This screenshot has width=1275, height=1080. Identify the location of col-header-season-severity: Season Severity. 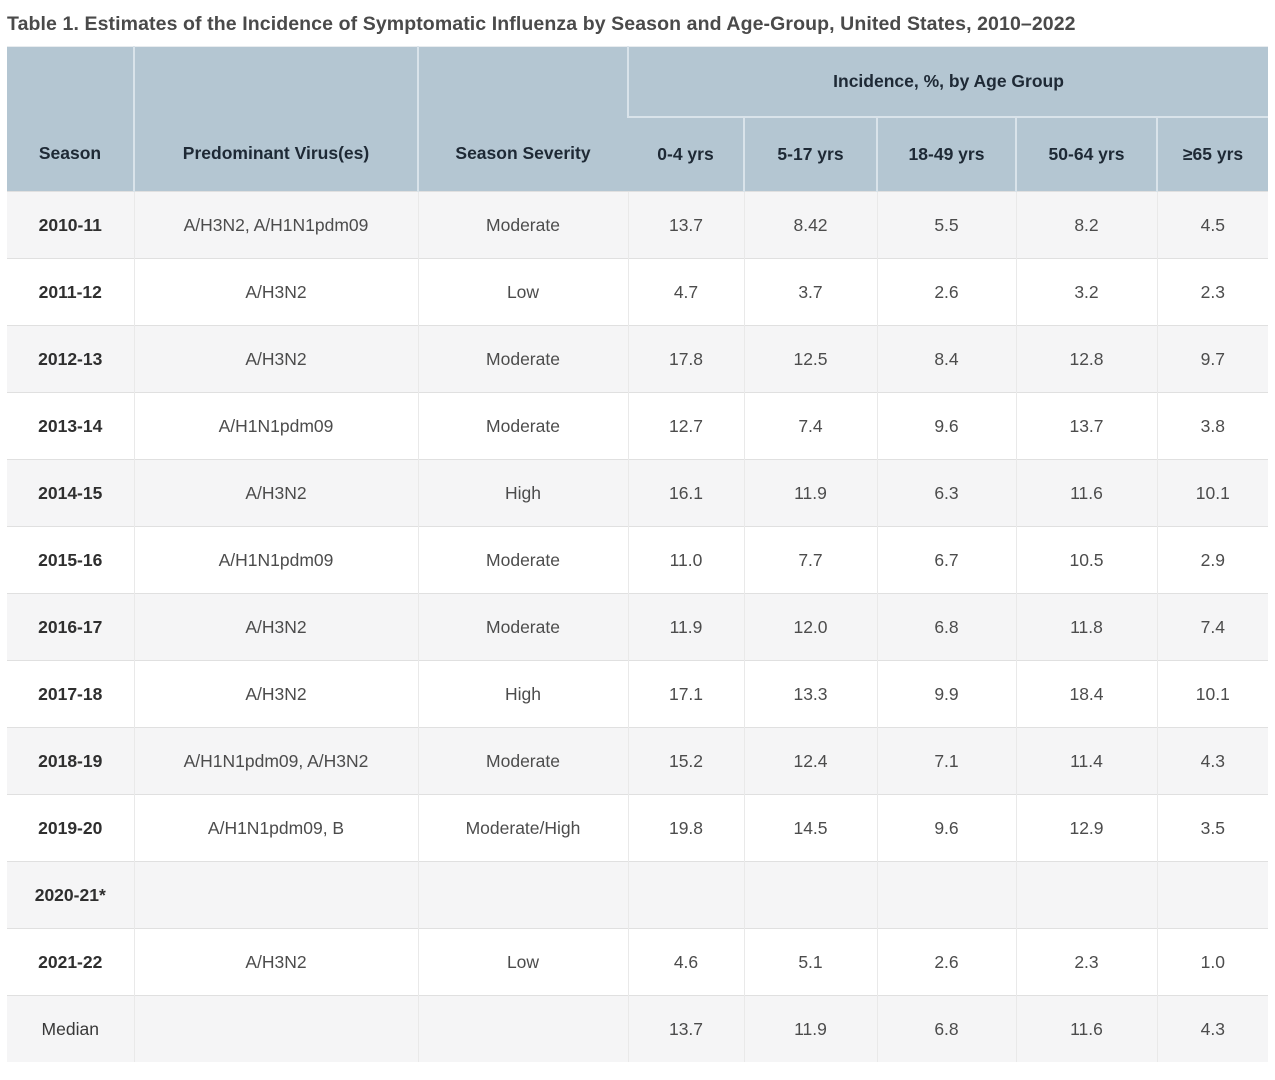
(522, 119).